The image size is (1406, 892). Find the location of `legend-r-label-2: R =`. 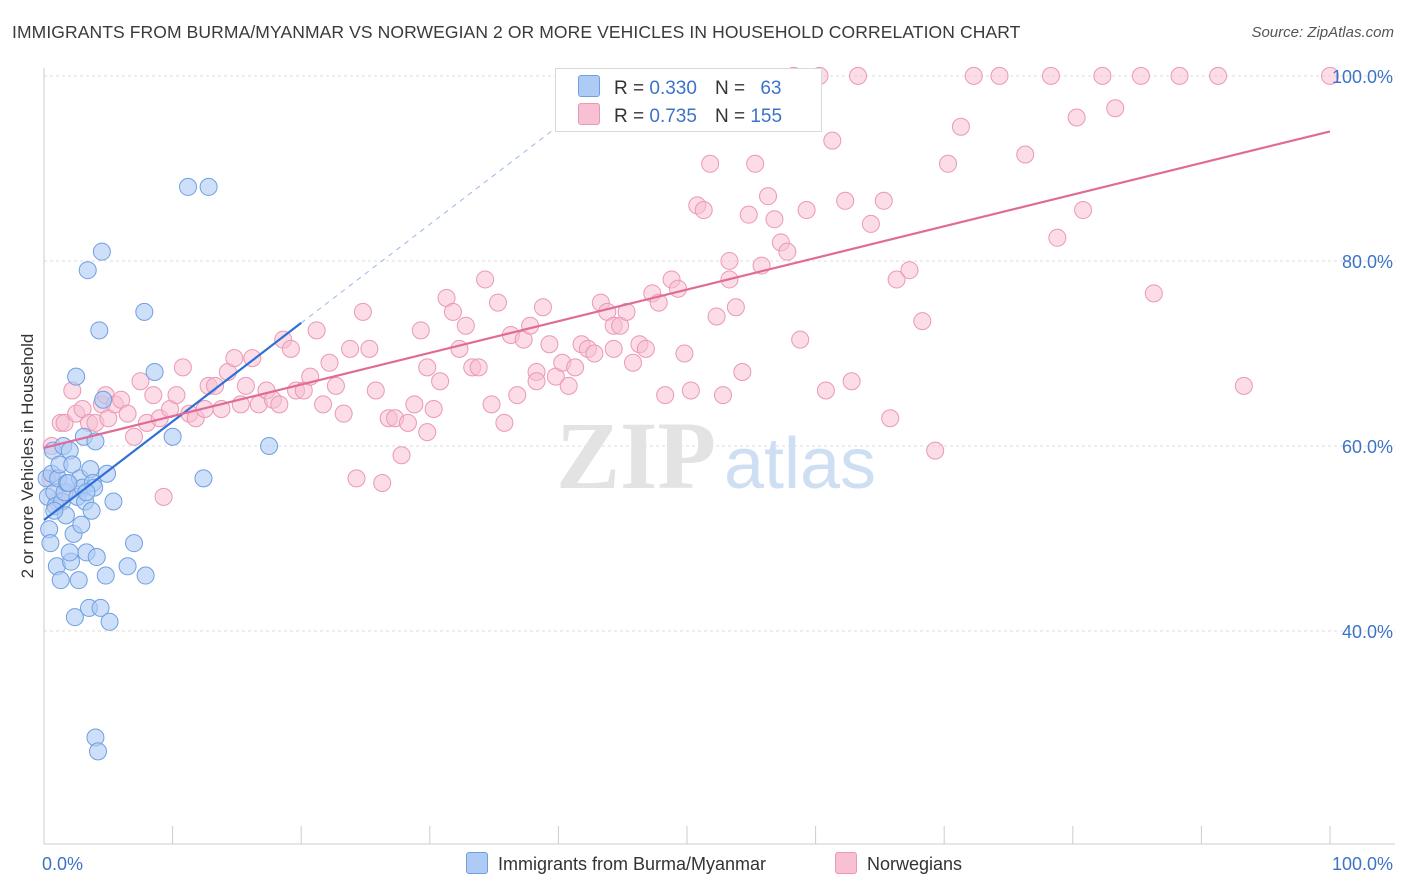

legend-r-label-2: R = is located at coordinates (629, 116).